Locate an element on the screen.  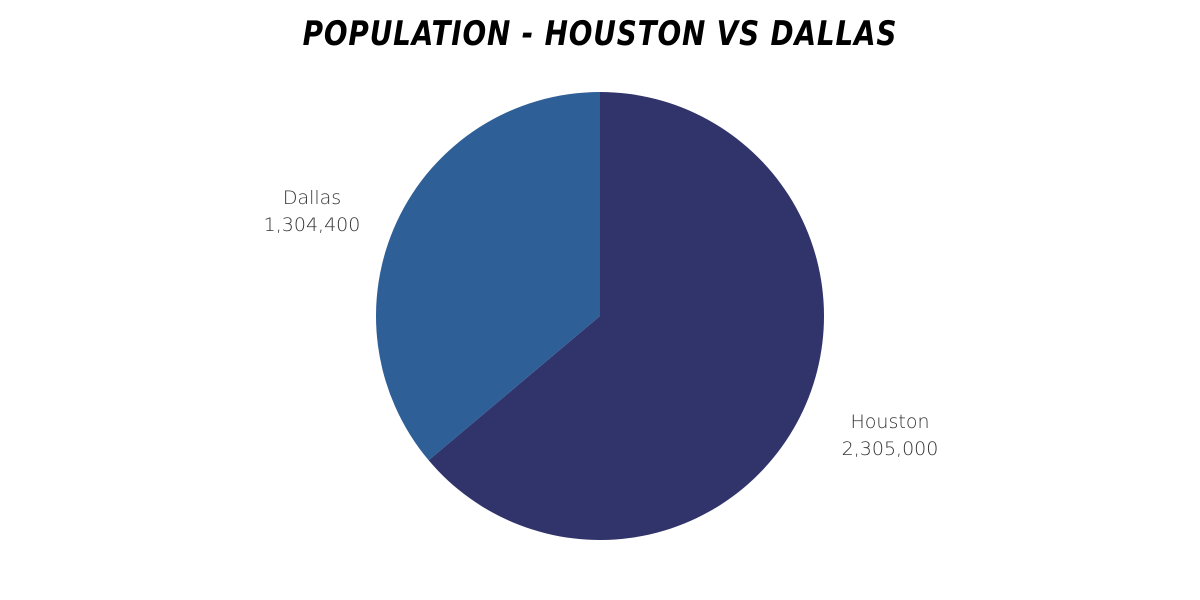
pie-slice-dallas is located at coordinates (488, 276).